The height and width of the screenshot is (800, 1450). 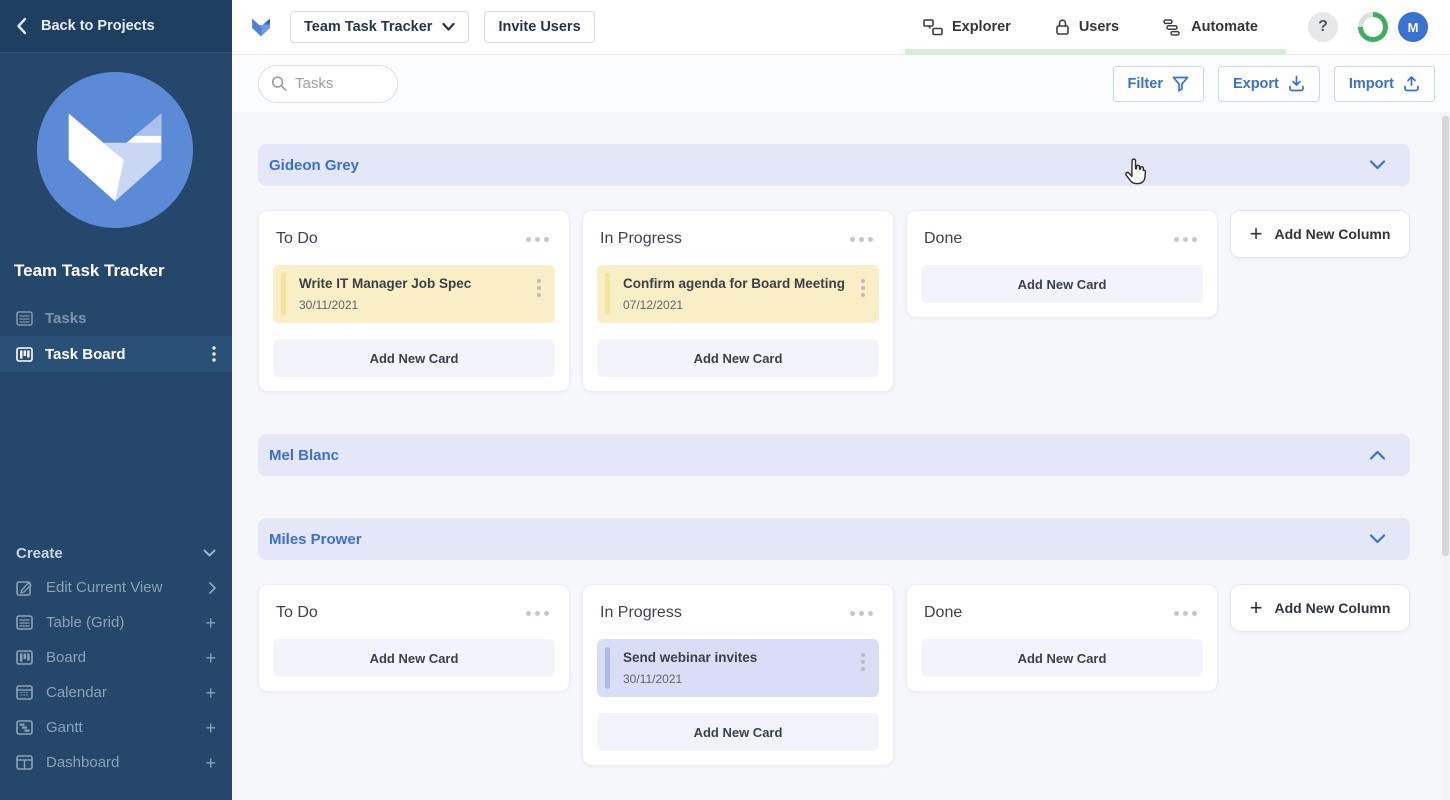 I want to click on group-title: Miles Prower, so click(x=315, y=539).